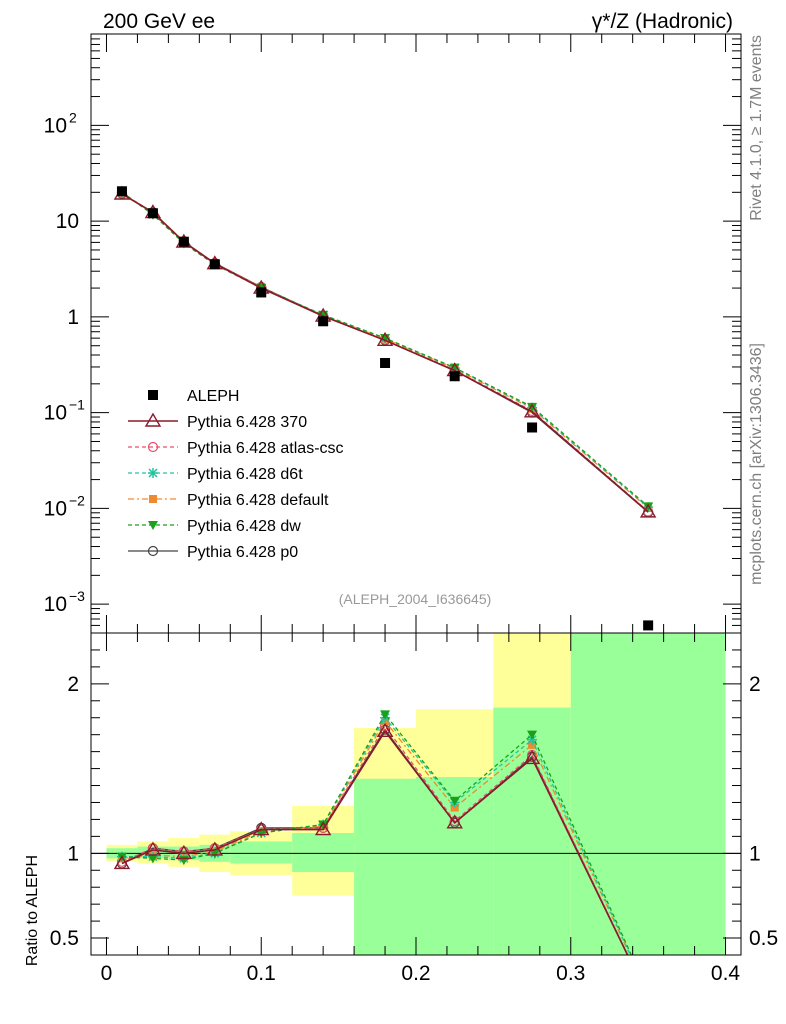 The height and width of the screenshot is (1024, 786). I want to click on ratio-y-tick-label-left-2: 2, so click(73, 684).